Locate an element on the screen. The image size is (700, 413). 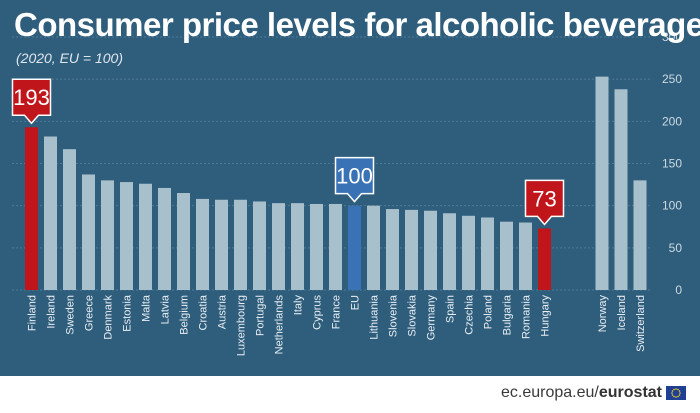
x-label-italy: Italy is located at coordinates (299, 305).